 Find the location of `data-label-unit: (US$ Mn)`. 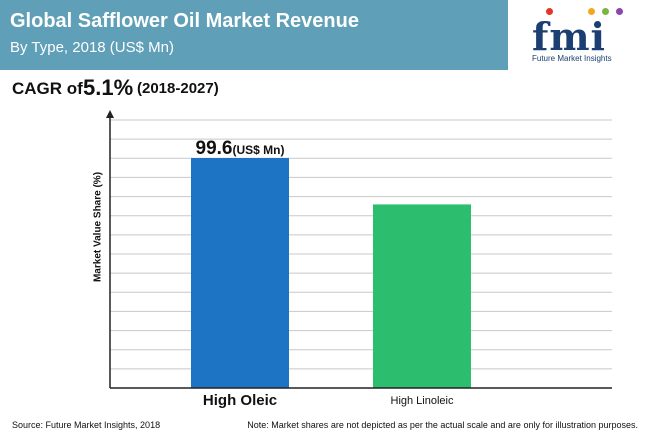

data-label-unit: (US$ Mn) is located at coordinates (258, 150).